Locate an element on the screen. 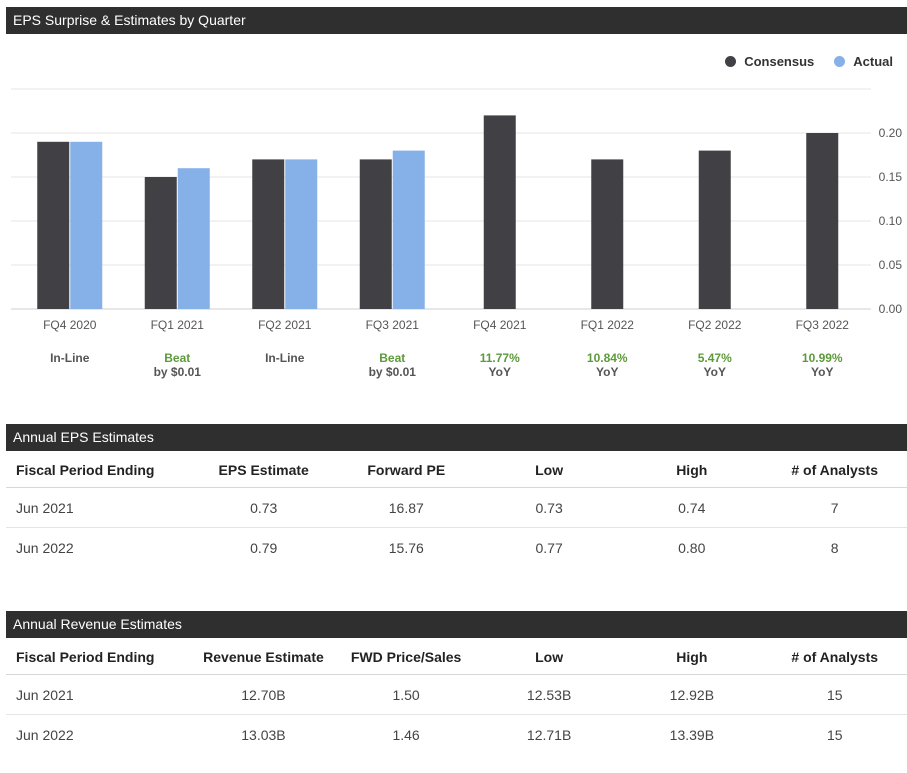 The width and height of the screenshot is (907, 773). table-row: Jun 2021 0.73 16.87 0.73 0.74 7 is located at coordinates (456, 507).